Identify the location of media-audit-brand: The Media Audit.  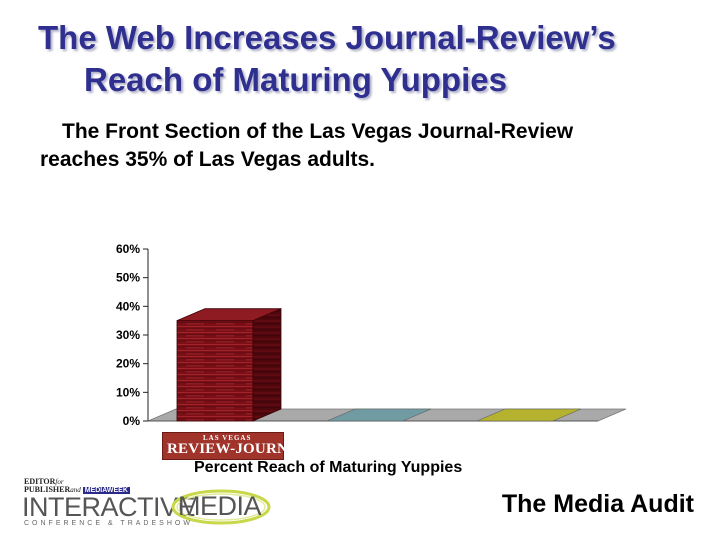
(597, 504).